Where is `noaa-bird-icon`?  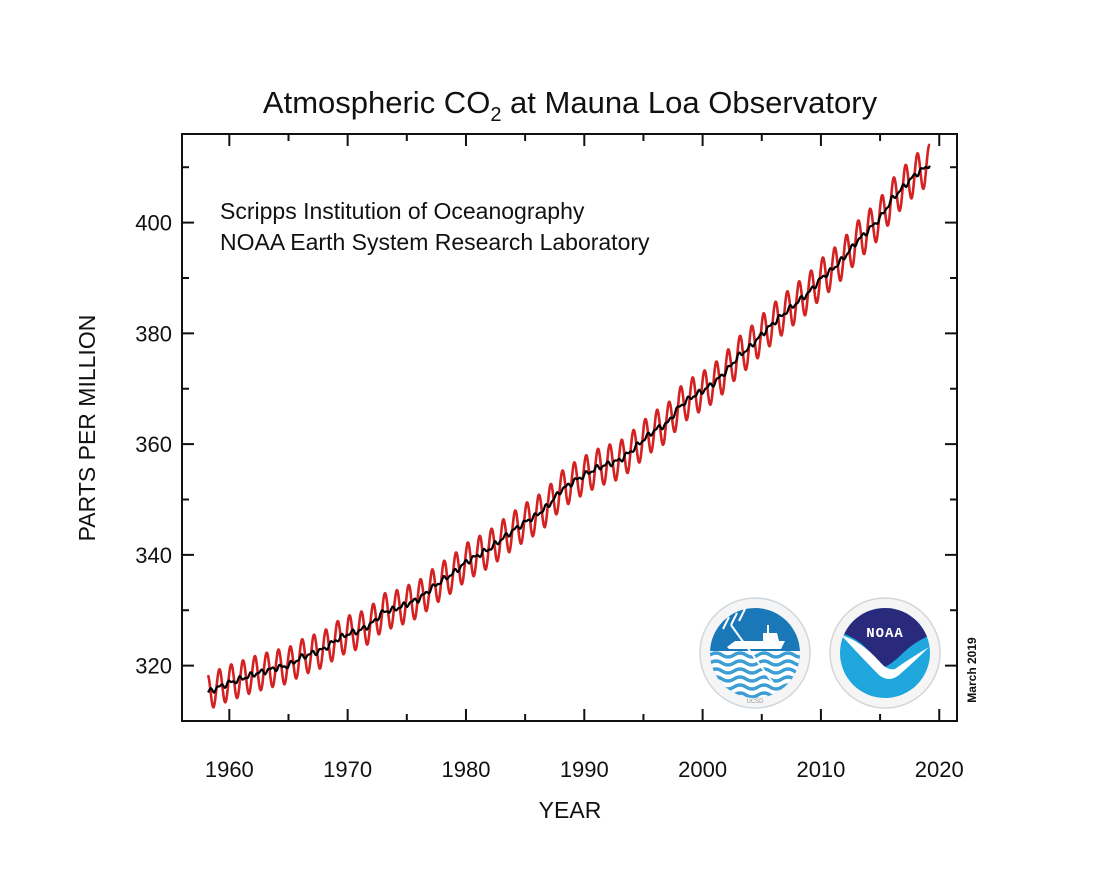 noaa-bird-icon is located at coordinates (885, 657).